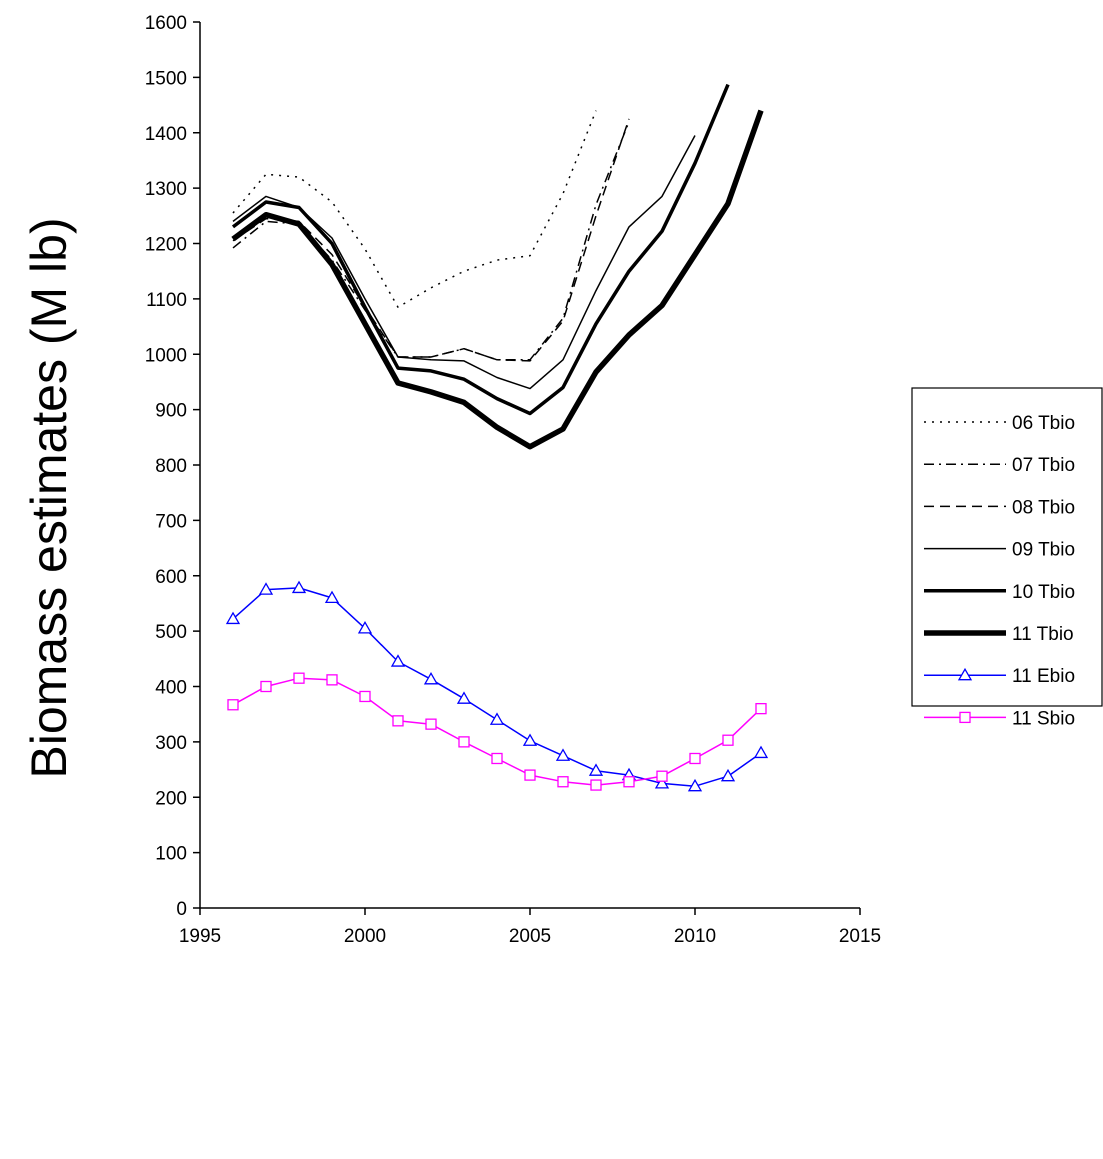 This screenshot has height=1159, width=1103. What do you see at coordinates (171, 798) in the screenshot?
I see `y-tick-label: 200` at bounding box center [171, 798].